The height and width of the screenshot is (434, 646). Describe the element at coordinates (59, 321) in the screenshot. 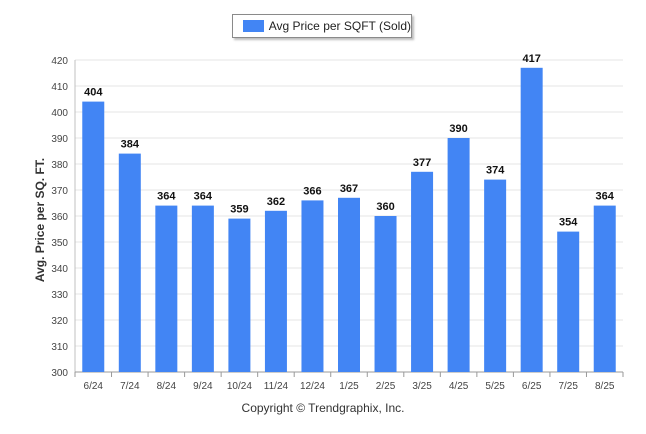

I see `y-tick-label: 320` at that location.